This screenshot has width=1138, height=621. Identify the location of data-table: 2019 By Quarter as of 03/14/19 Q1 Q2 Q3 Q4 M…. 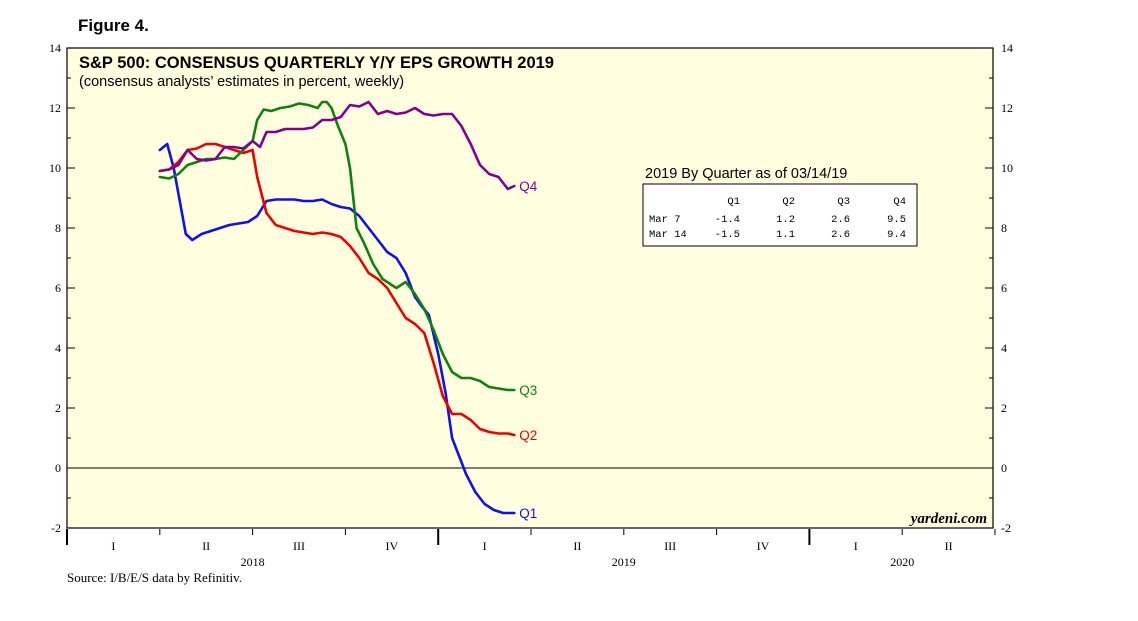
(780, 206).